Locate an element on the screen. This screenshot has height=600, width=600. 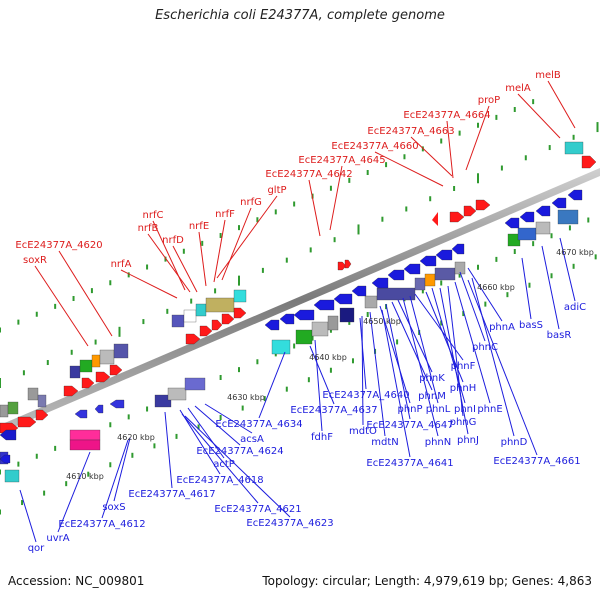
gene-label: nrfC is located at coordinates (153, 215).